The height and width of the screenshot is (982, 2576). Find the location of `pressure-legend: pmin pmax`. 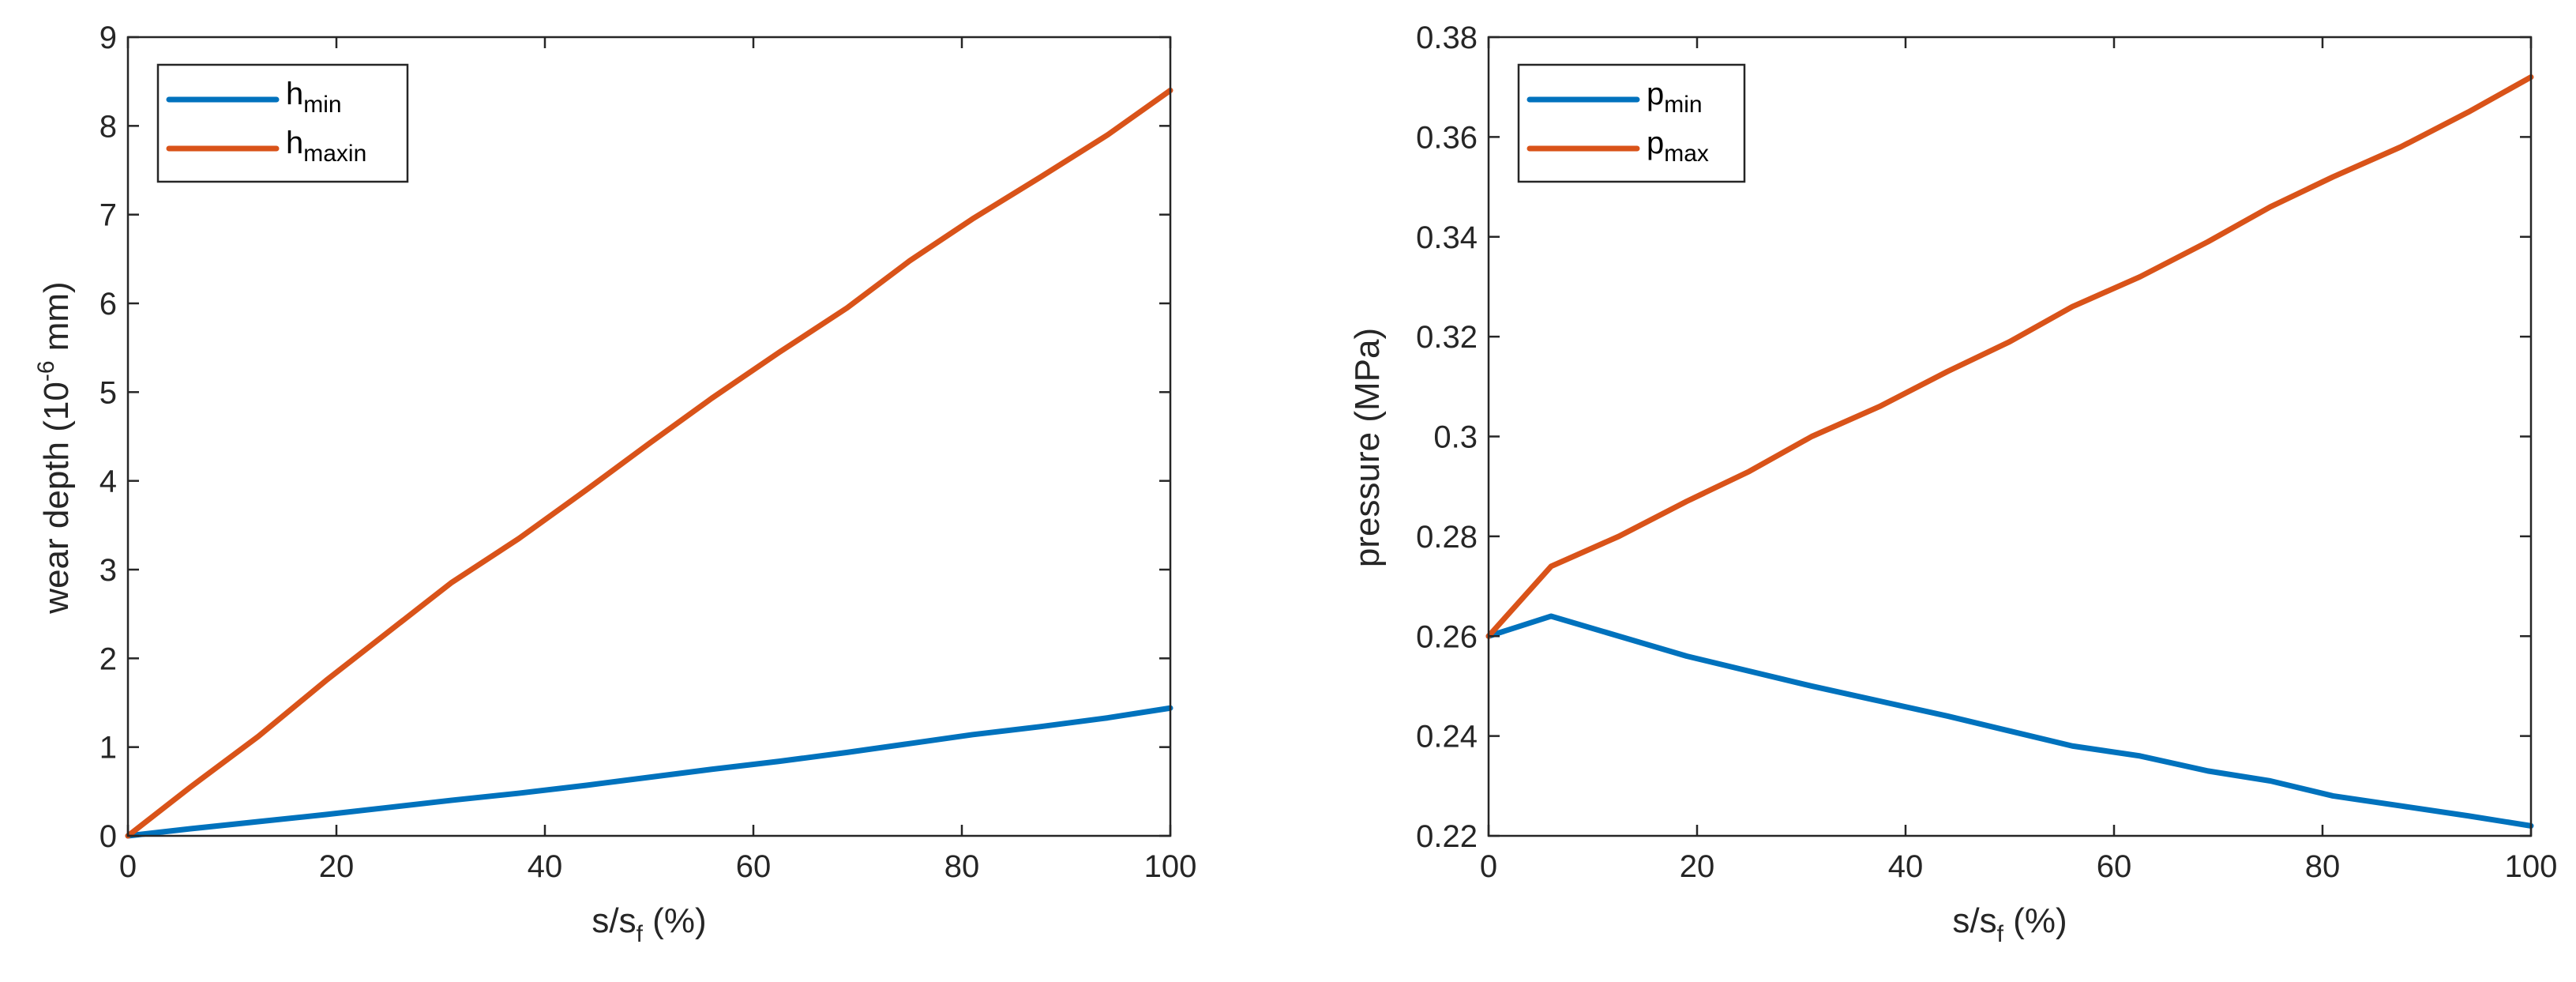

pressure-legend: pmin pmax is located at coordinates (1631, 123).